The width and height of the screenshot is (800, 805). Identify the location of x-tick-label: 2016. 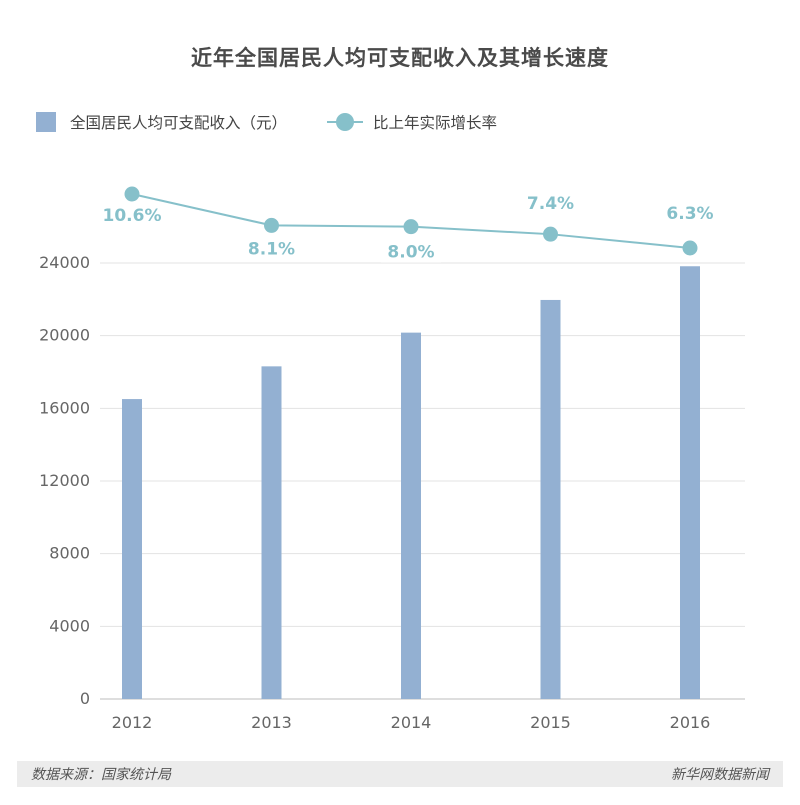
(690, 722).